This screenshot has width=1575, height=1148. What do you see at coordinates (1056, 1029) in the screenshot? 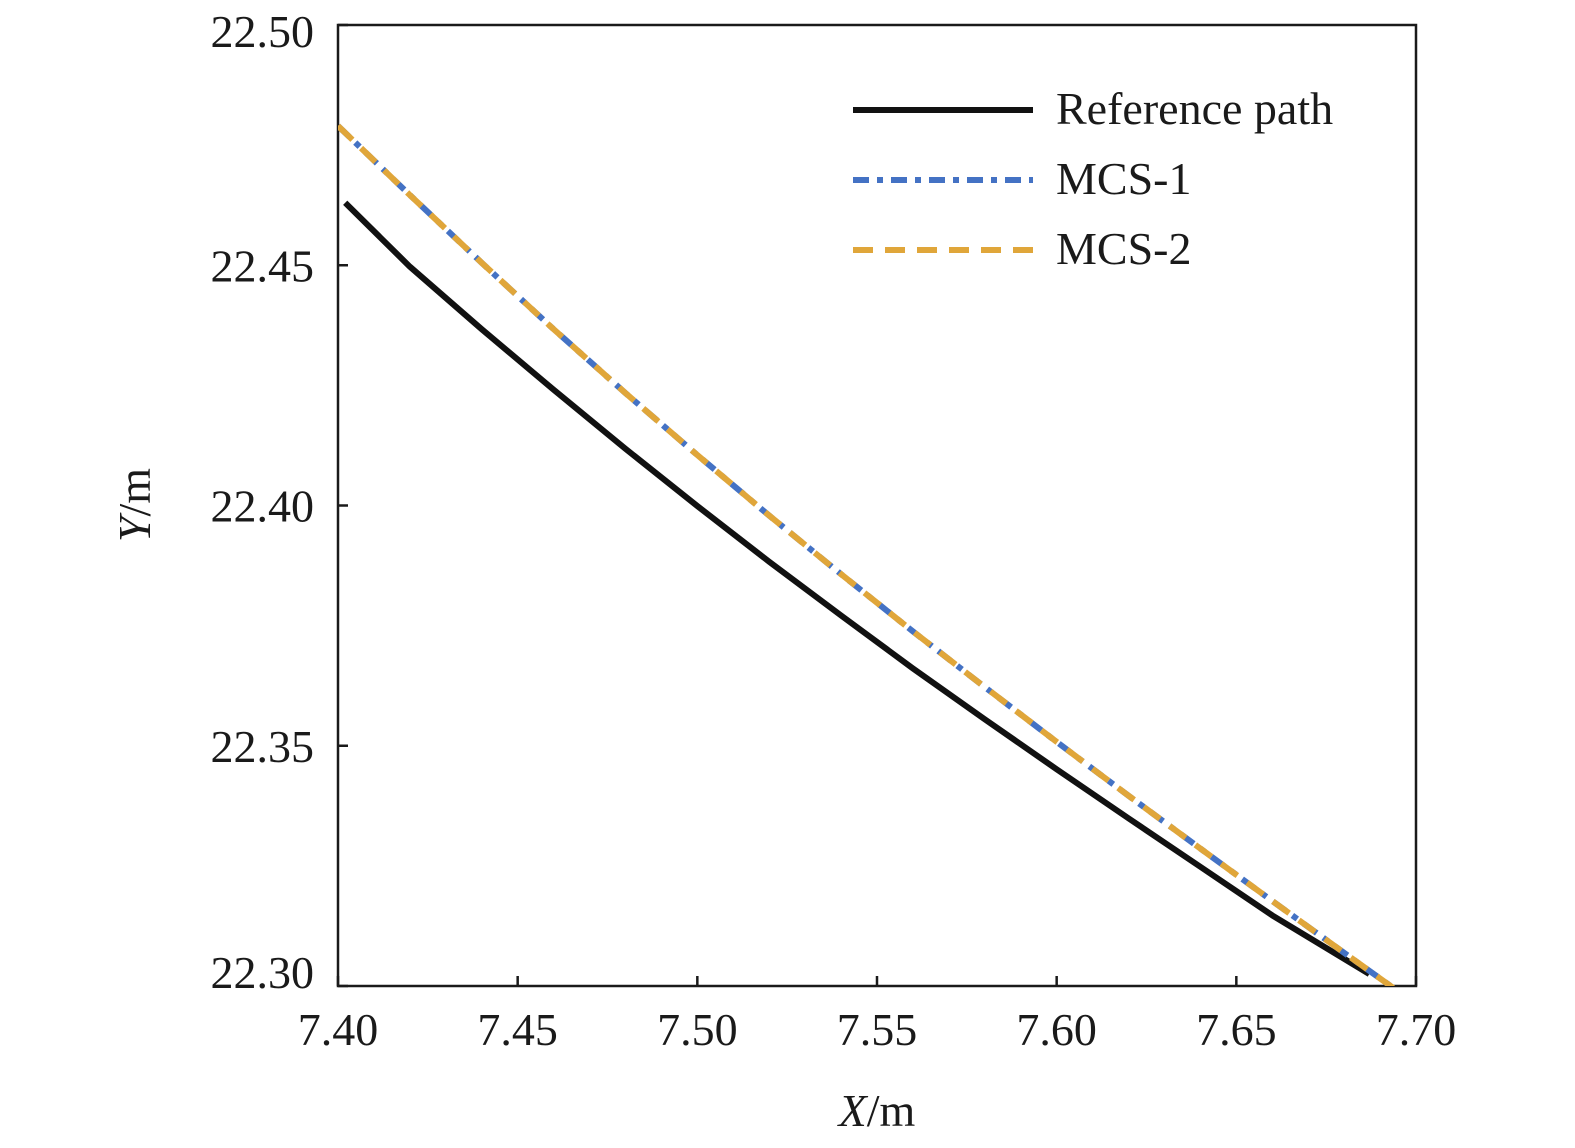
I see `x-tick-label: 7.60` at bounding box center [1056, 1029].